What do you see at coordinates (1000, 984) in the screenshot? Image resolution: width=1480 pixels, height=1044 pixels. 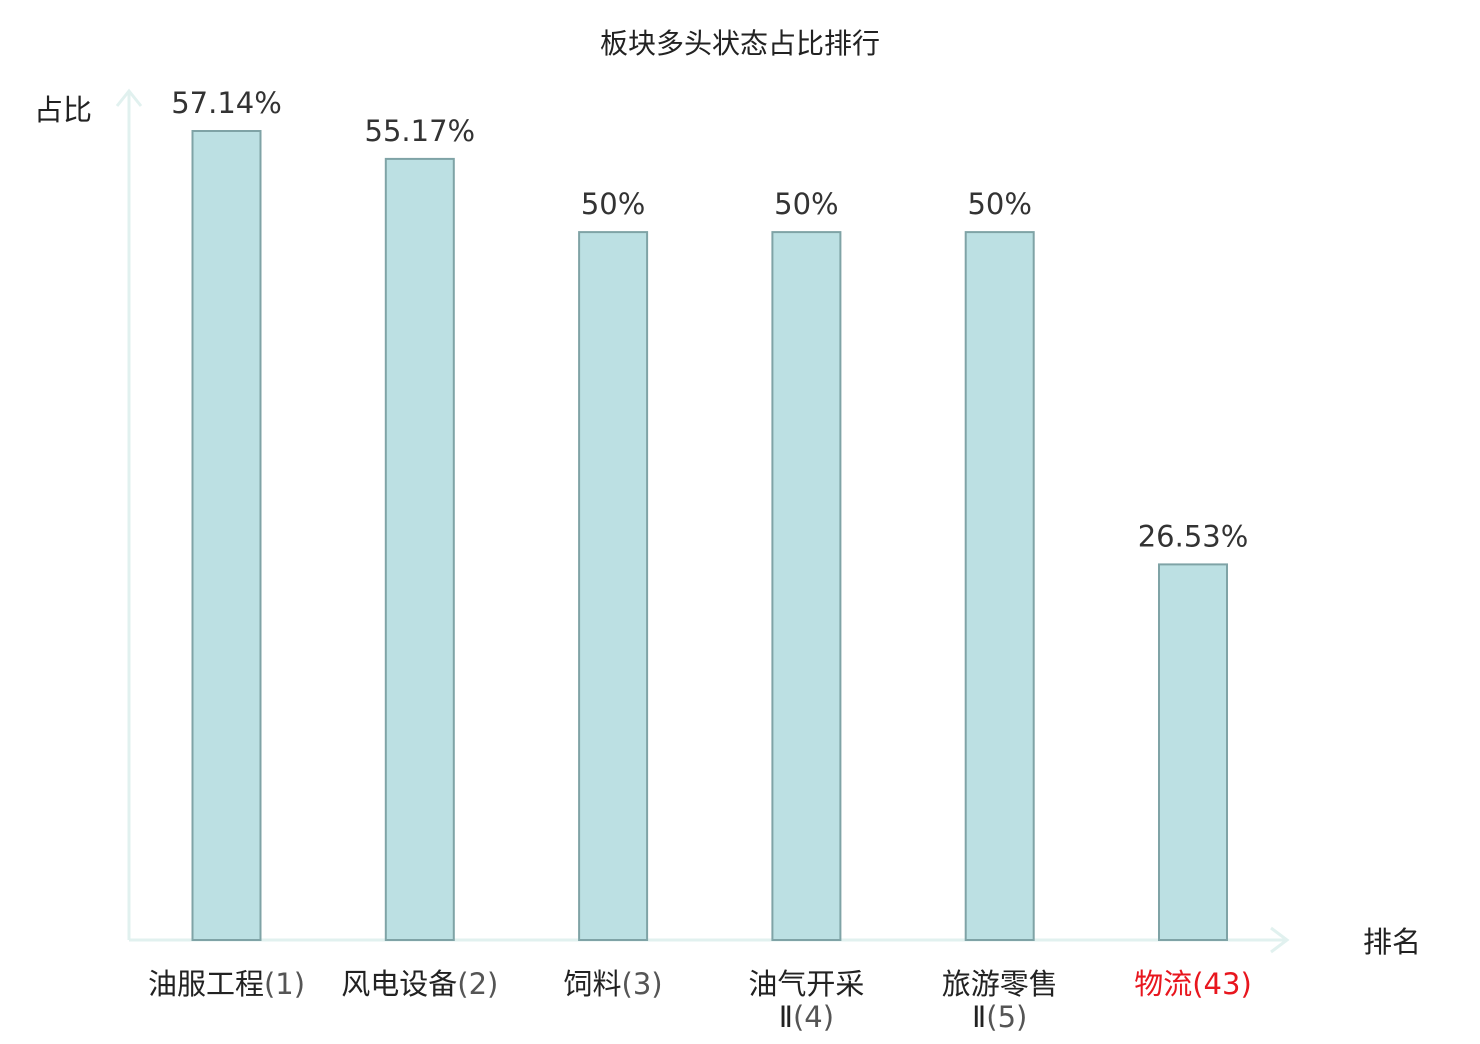 I see `x-tick-label-name: 旅游零售` at bounding box center [1000, 984].